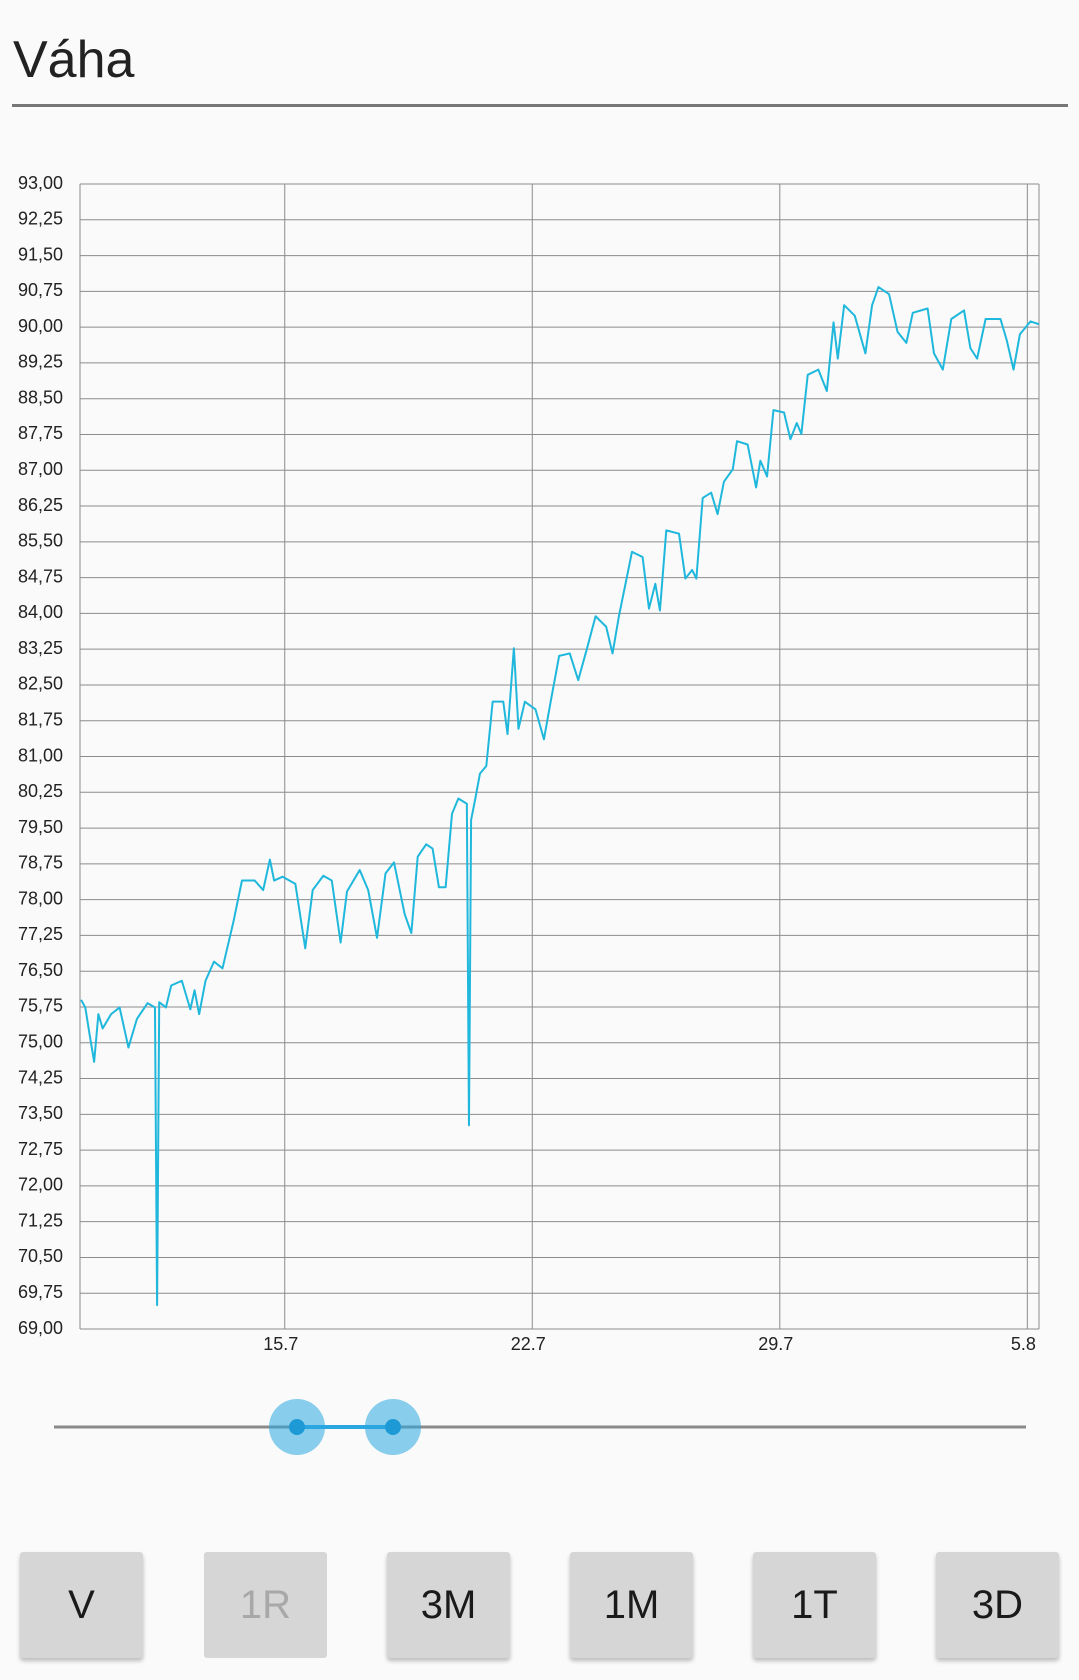  What do you see at coordinates (448, 1605) in the screenshot?
I see `range-button: 3M` at bounding box center [448, 1605].